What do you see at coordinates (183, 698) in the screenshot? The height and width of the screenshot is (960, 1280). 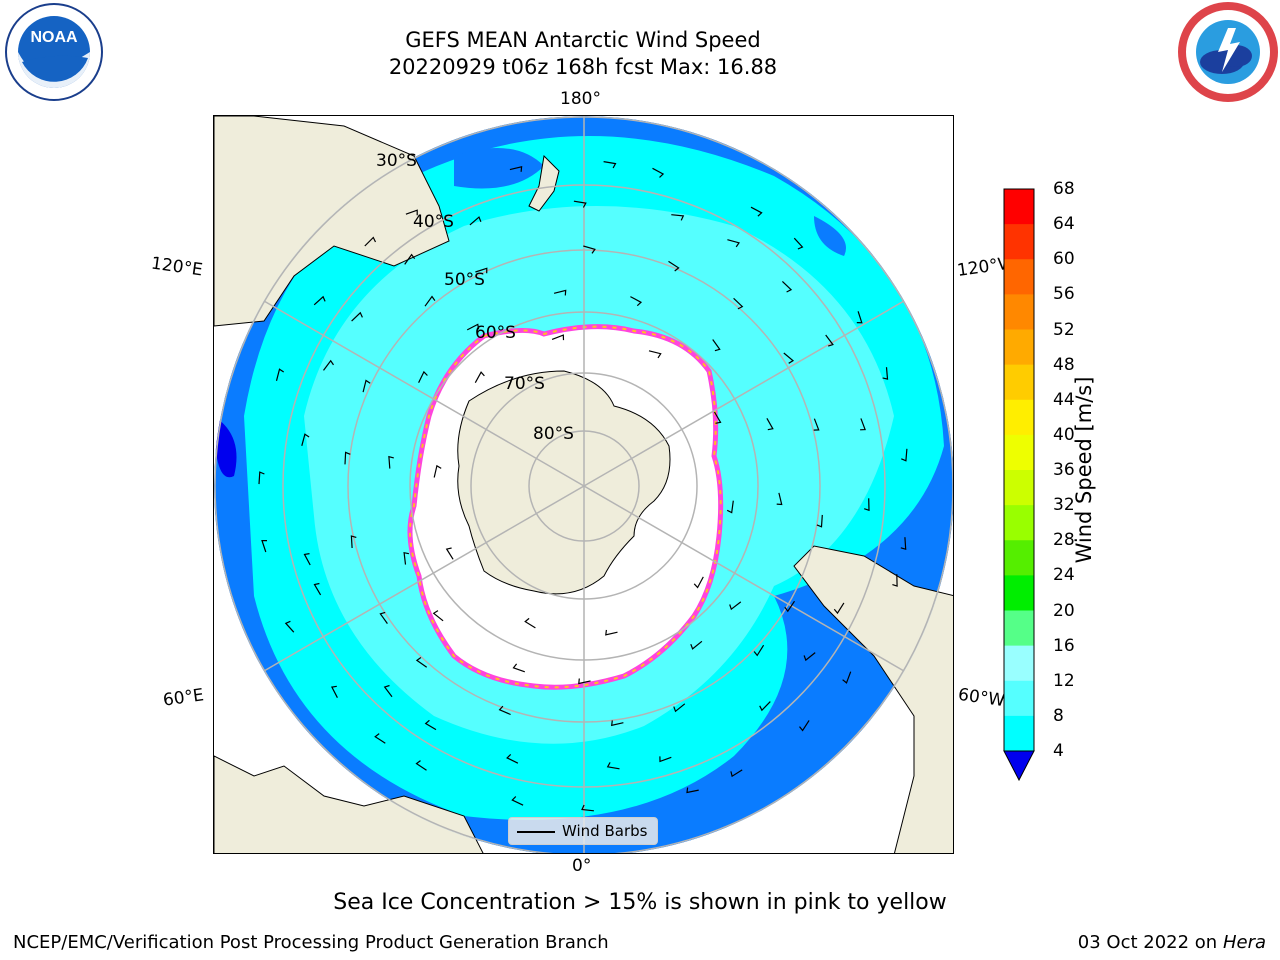 I see `longitude-label-60e: 60°E` at bounding box center [183, 698].